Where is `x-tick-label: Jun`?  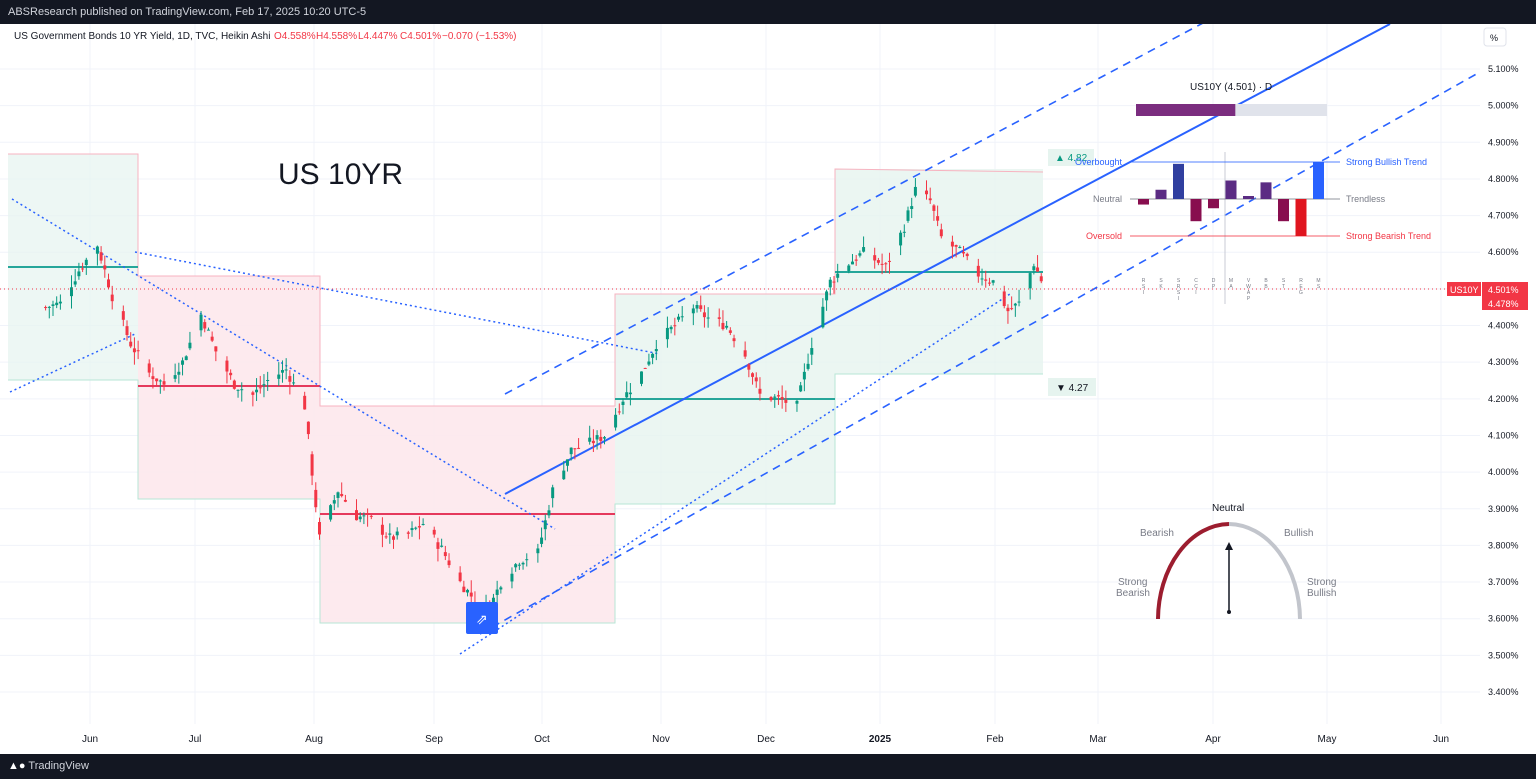
x-tick-label: Jun is located at coordinates (90, 739).